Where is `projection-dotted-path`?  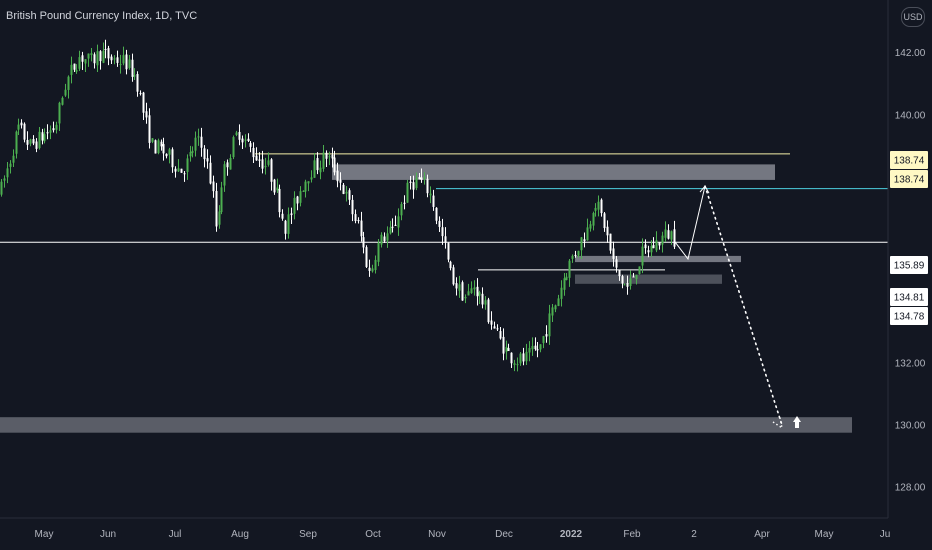
projection-dotted-path is located at coordinates (743, 305).